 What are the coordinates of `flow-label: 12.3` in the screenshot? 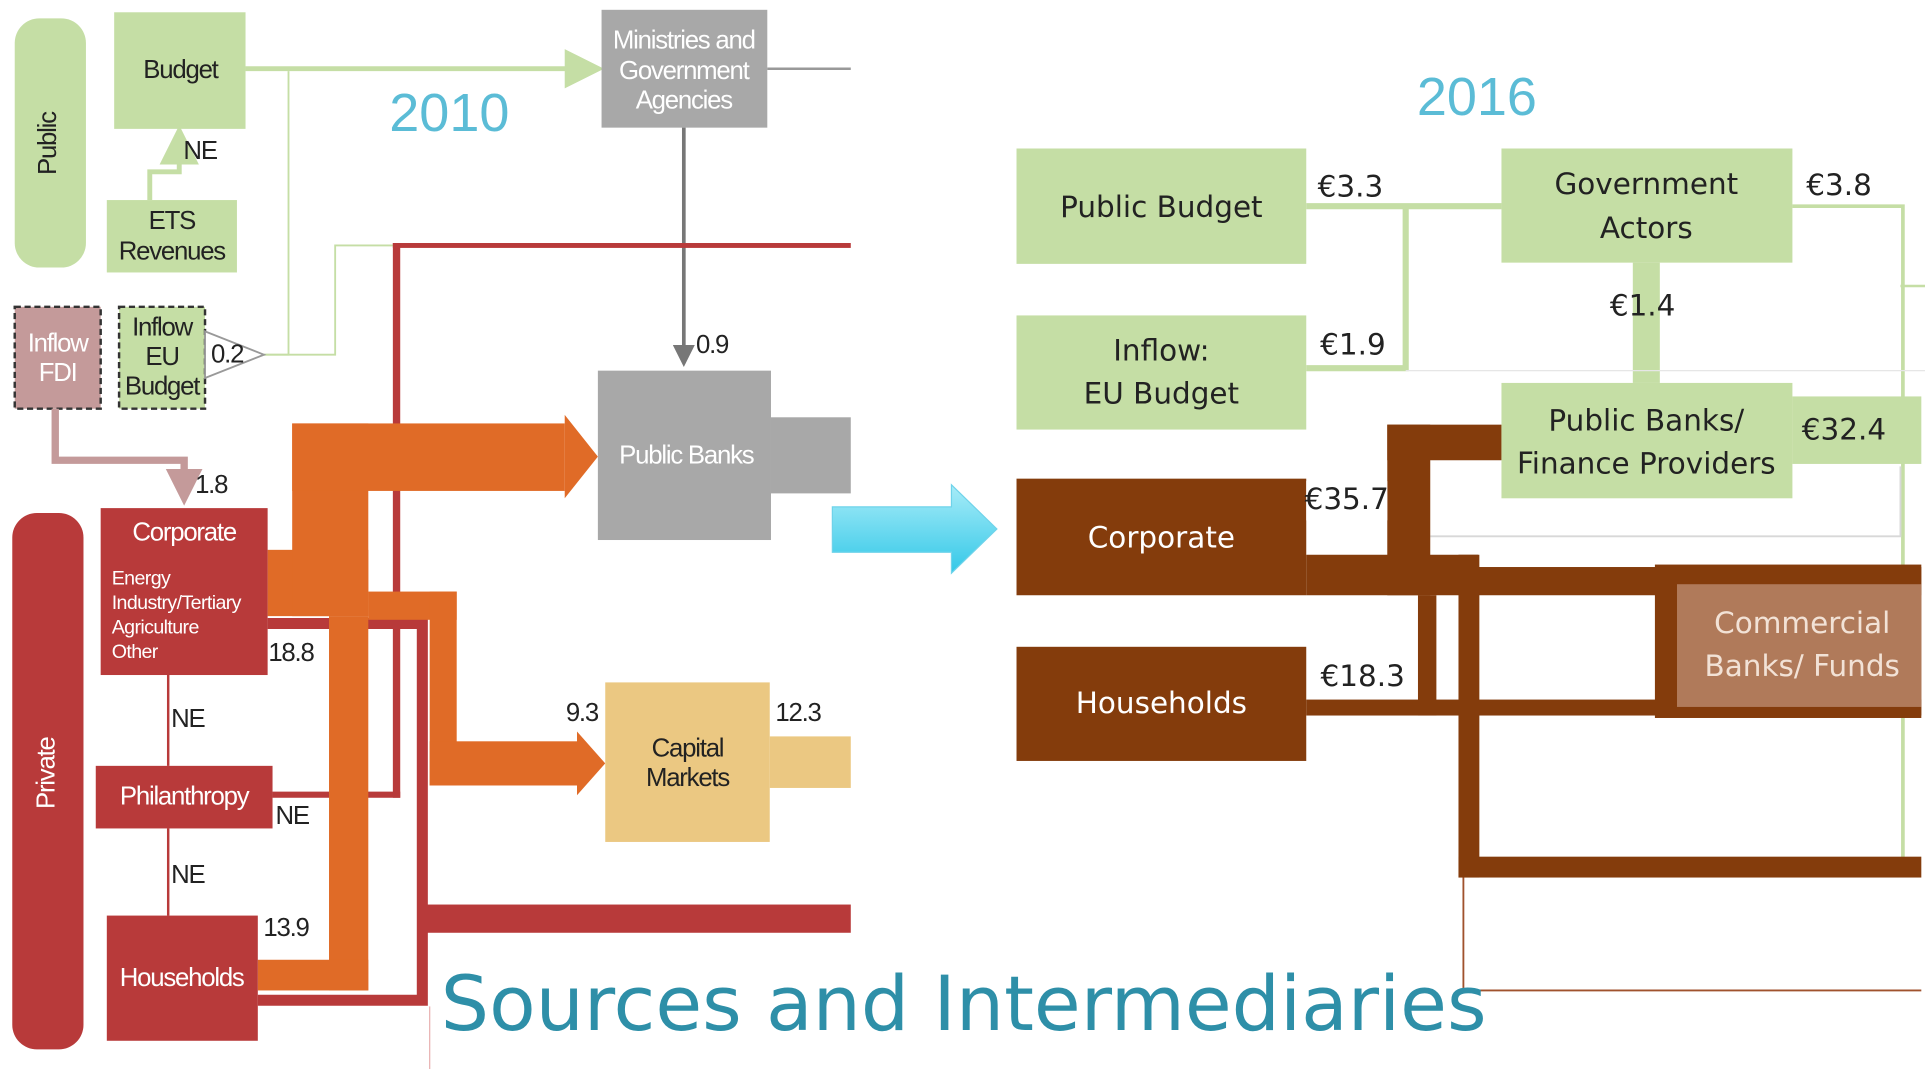 It's located at (798, 713).